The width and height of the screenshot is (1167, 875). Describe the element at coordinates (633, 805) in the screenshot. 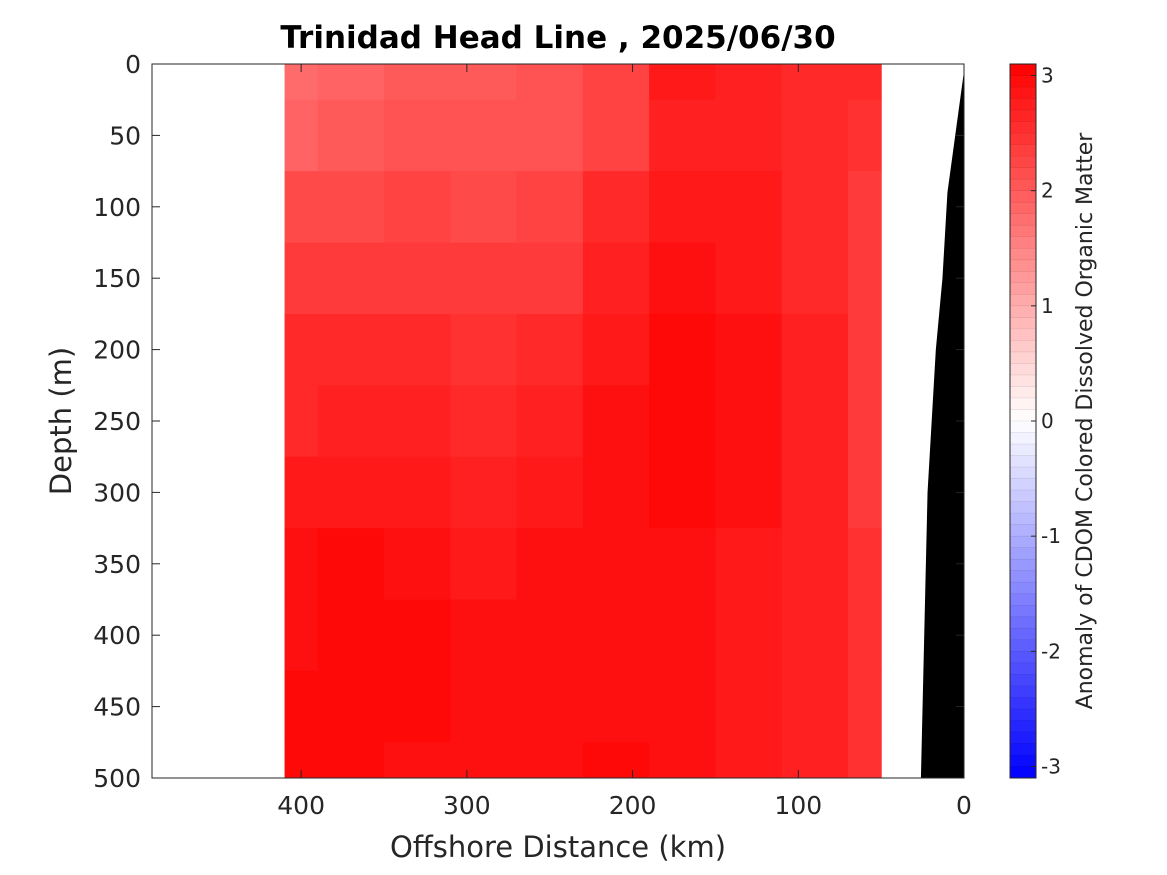

I see `x-tick-label: 200` at that location.